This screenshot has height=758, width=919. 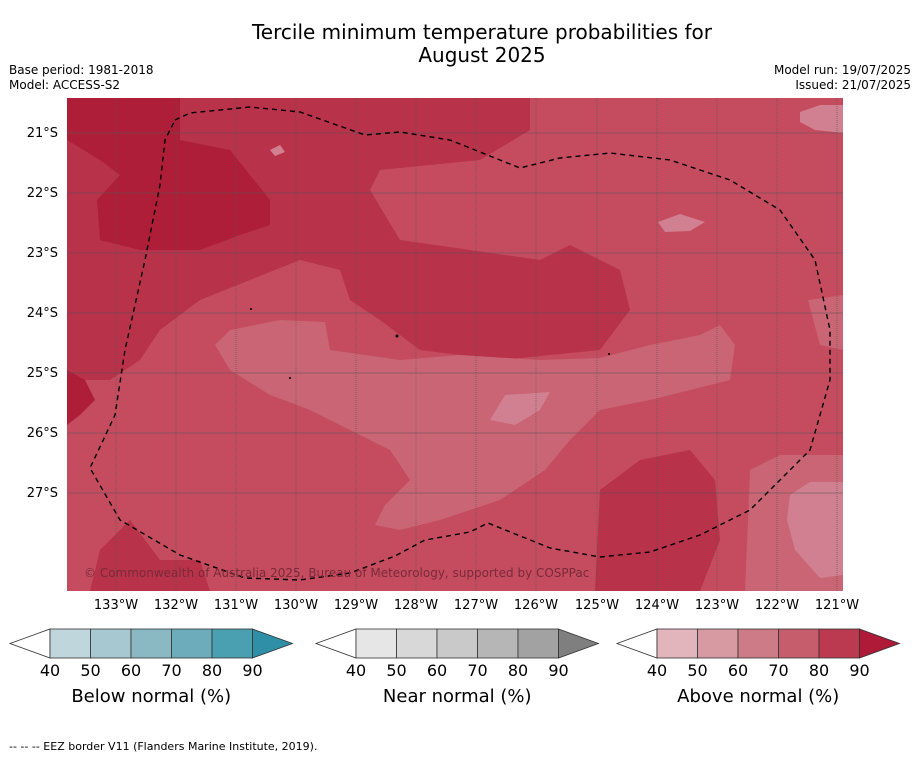 I want to click on lon-label: 133°W, so click(x=116, y=605).